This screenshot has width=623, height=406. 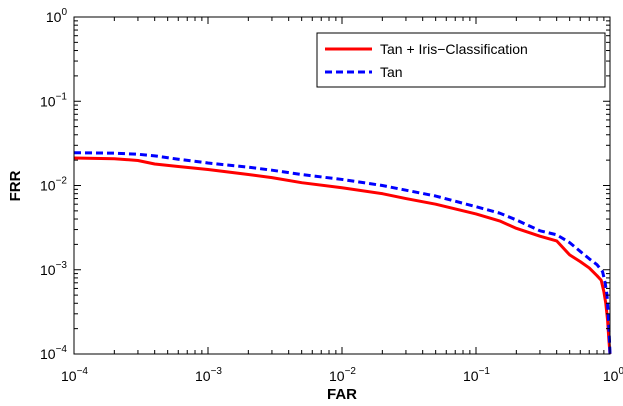 What do you see at coordinates (53, 185) in the screenshot?
I see `y-tick-label: 10⁻²` at bounding box center [53, 185].